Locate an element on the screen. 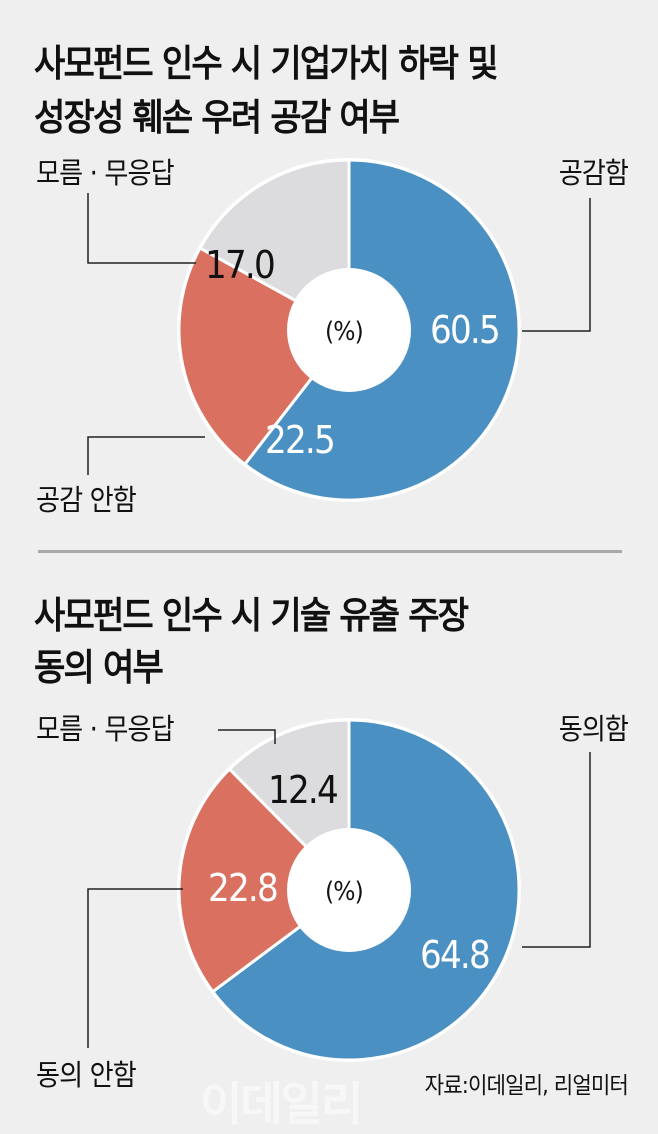 Image resolution: width=658 pixels, height=1134 pixels. chart1-title-line2: 성장성 훼손 우려 공감 여부 is located at coordinates (217, 117).